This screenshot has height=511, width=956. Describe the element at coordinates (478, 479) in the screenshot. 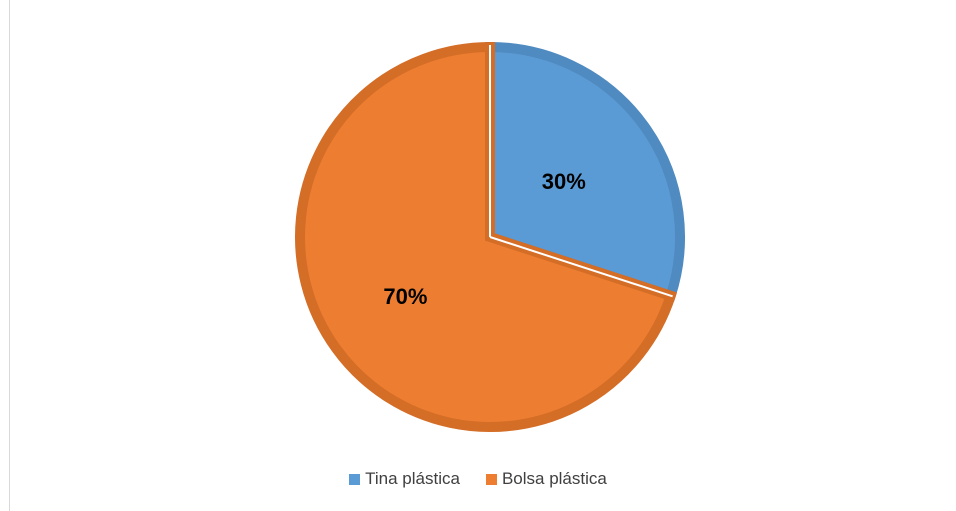

I see `legend: Tina plástica Bolsa plástica` at that location.